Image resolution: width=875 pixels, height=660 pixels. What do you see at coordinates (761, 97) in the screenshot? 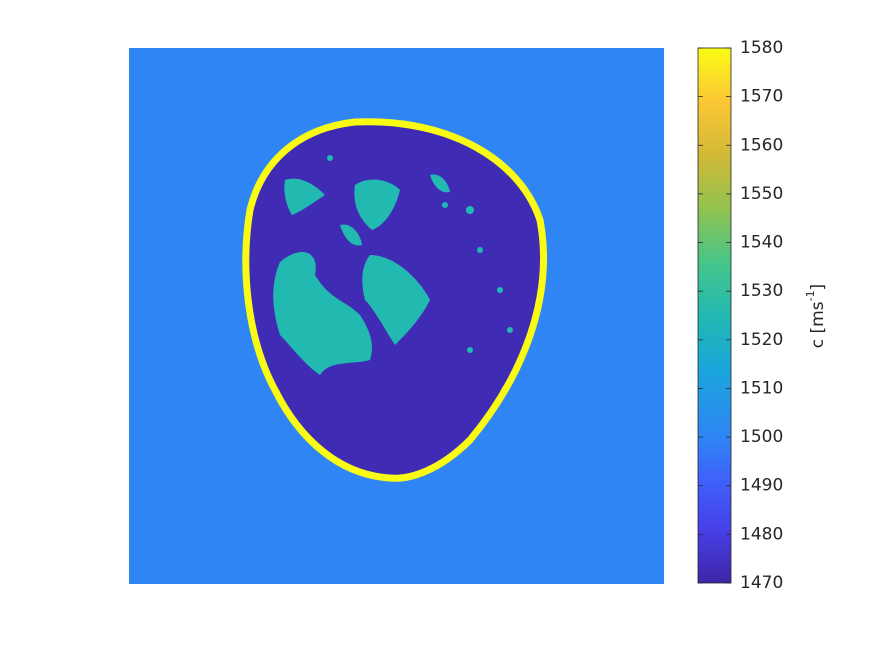
I see `colorbar-tick-label: 1570` at bounding box center [761, 97].